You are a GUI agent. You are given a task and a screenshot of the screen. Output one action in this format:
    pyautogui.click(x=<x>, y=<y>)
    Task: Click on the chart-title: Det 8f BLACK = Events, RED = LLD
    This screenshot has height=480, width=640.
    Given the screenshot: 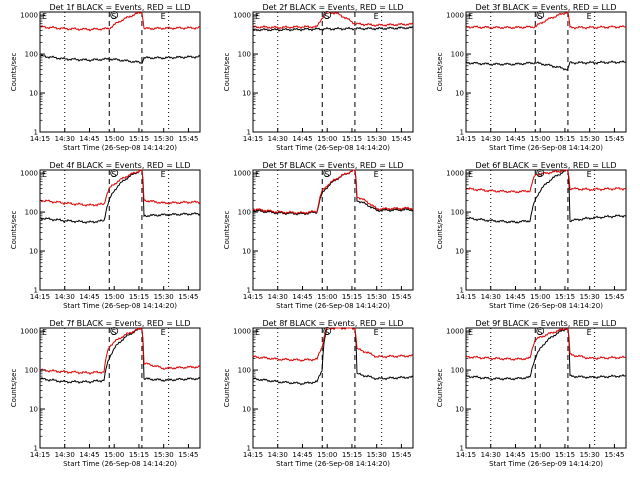 What is the action you would take?
    pyautogui.click(x=332, y=323)
    